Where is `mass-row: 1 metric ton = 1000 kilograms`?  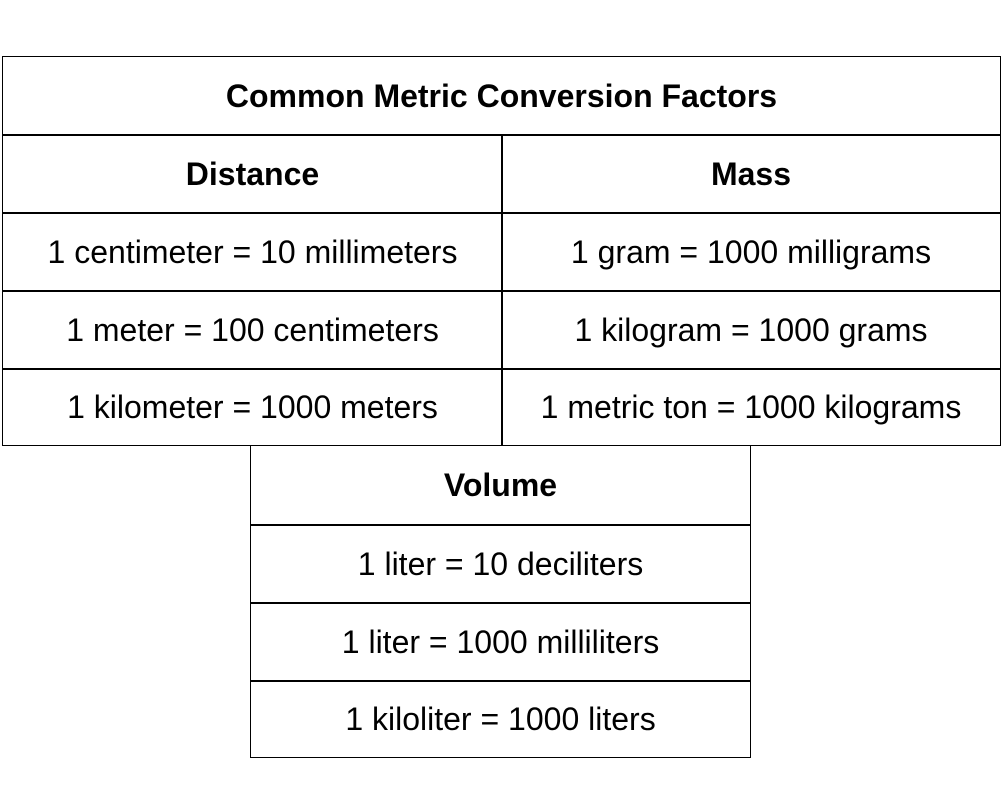
mass-row: 1 metric ton = 1000 kilograms is located at coordinates (751, 407).